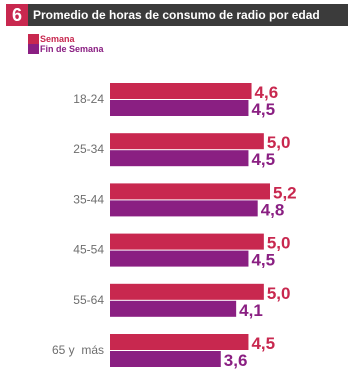  What do you see at coordinates (279, 142) in the screenshot?
I see `data-label-semana-25-34: 5,0` at bounding box center [279, 142].